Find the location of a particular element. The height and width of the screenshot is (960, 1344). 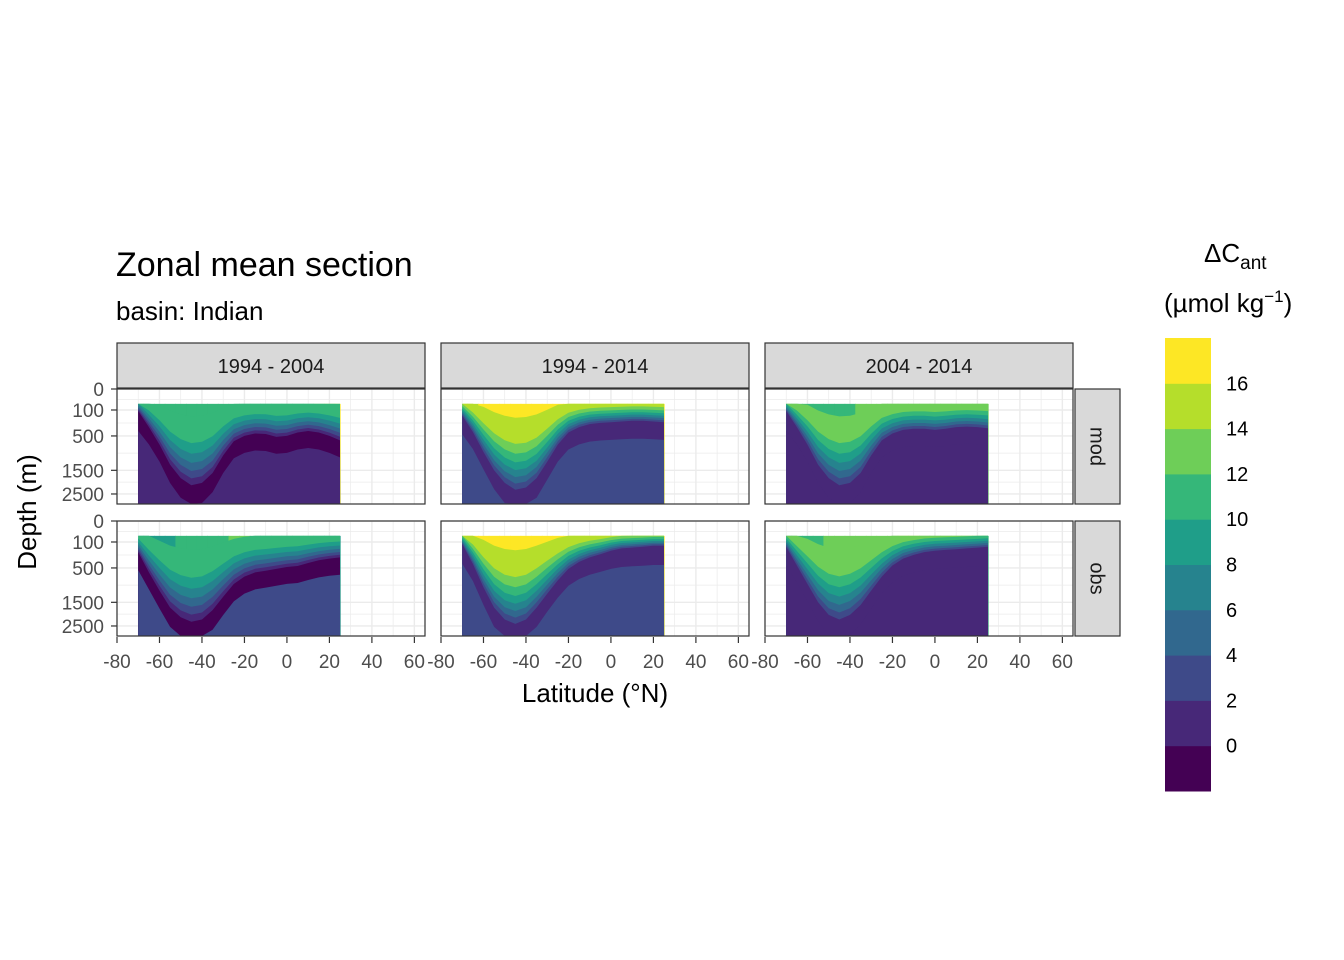

col-strip-2: 1994 - 2014 is located at coordinates (595, 365).